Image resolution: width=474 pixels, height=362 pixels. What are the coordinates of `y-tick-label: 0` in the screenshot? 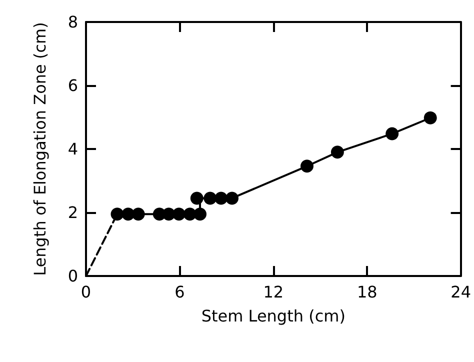 It's located at (73, 276).